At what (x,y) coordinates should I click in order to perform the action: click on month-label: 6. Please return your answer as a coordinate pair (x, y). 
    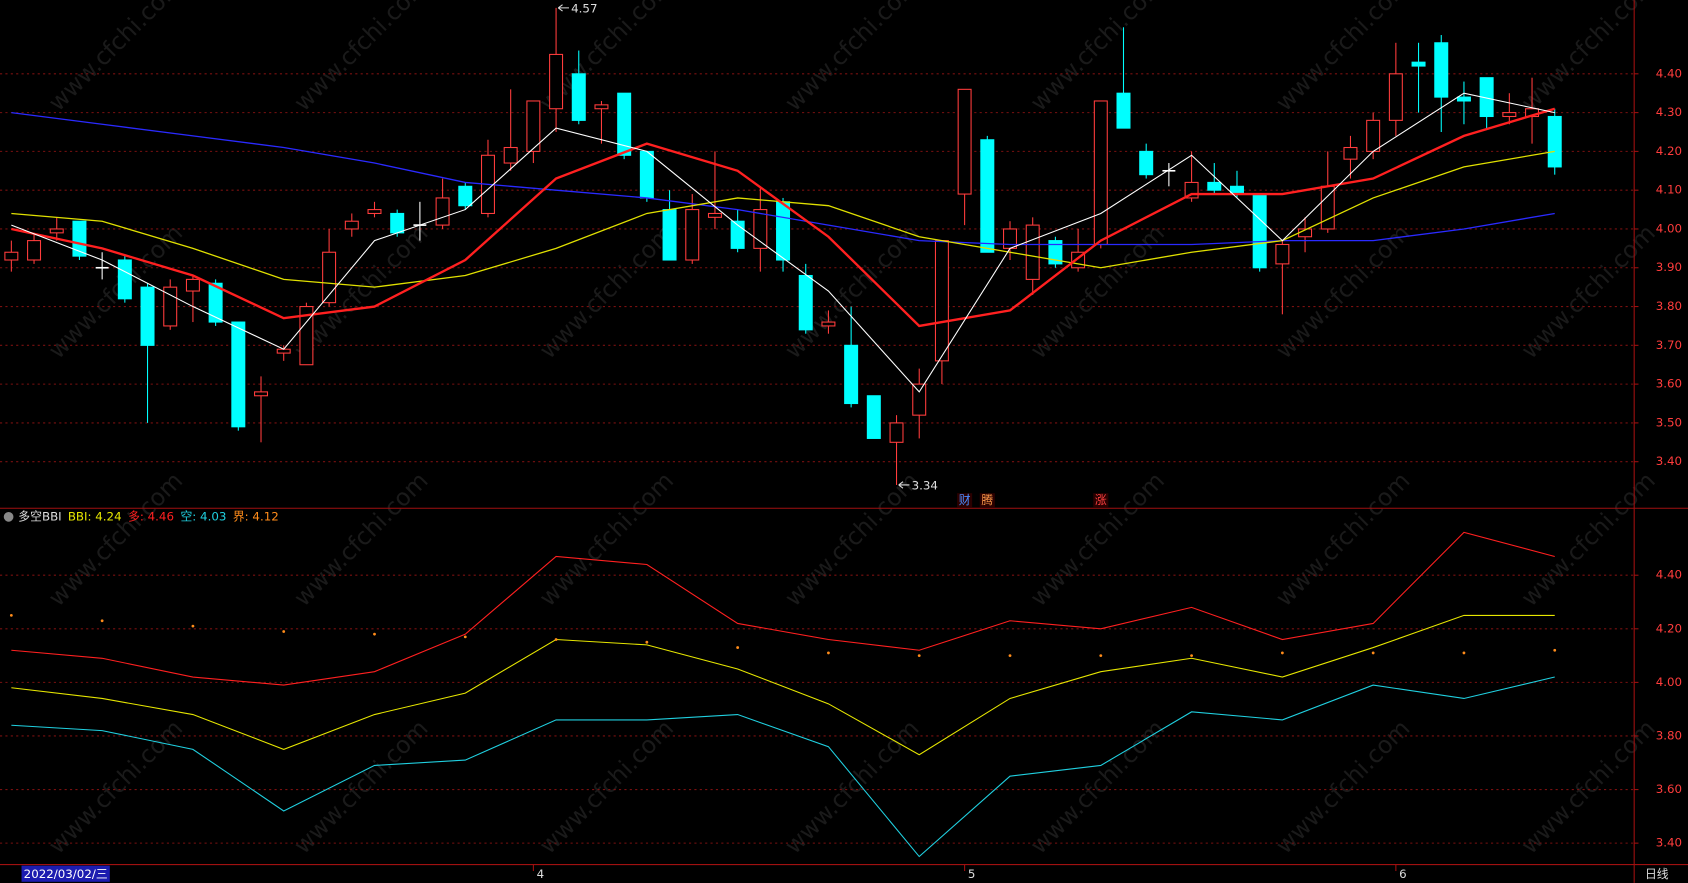
    Looking at the image, I should click on (1403, 874).